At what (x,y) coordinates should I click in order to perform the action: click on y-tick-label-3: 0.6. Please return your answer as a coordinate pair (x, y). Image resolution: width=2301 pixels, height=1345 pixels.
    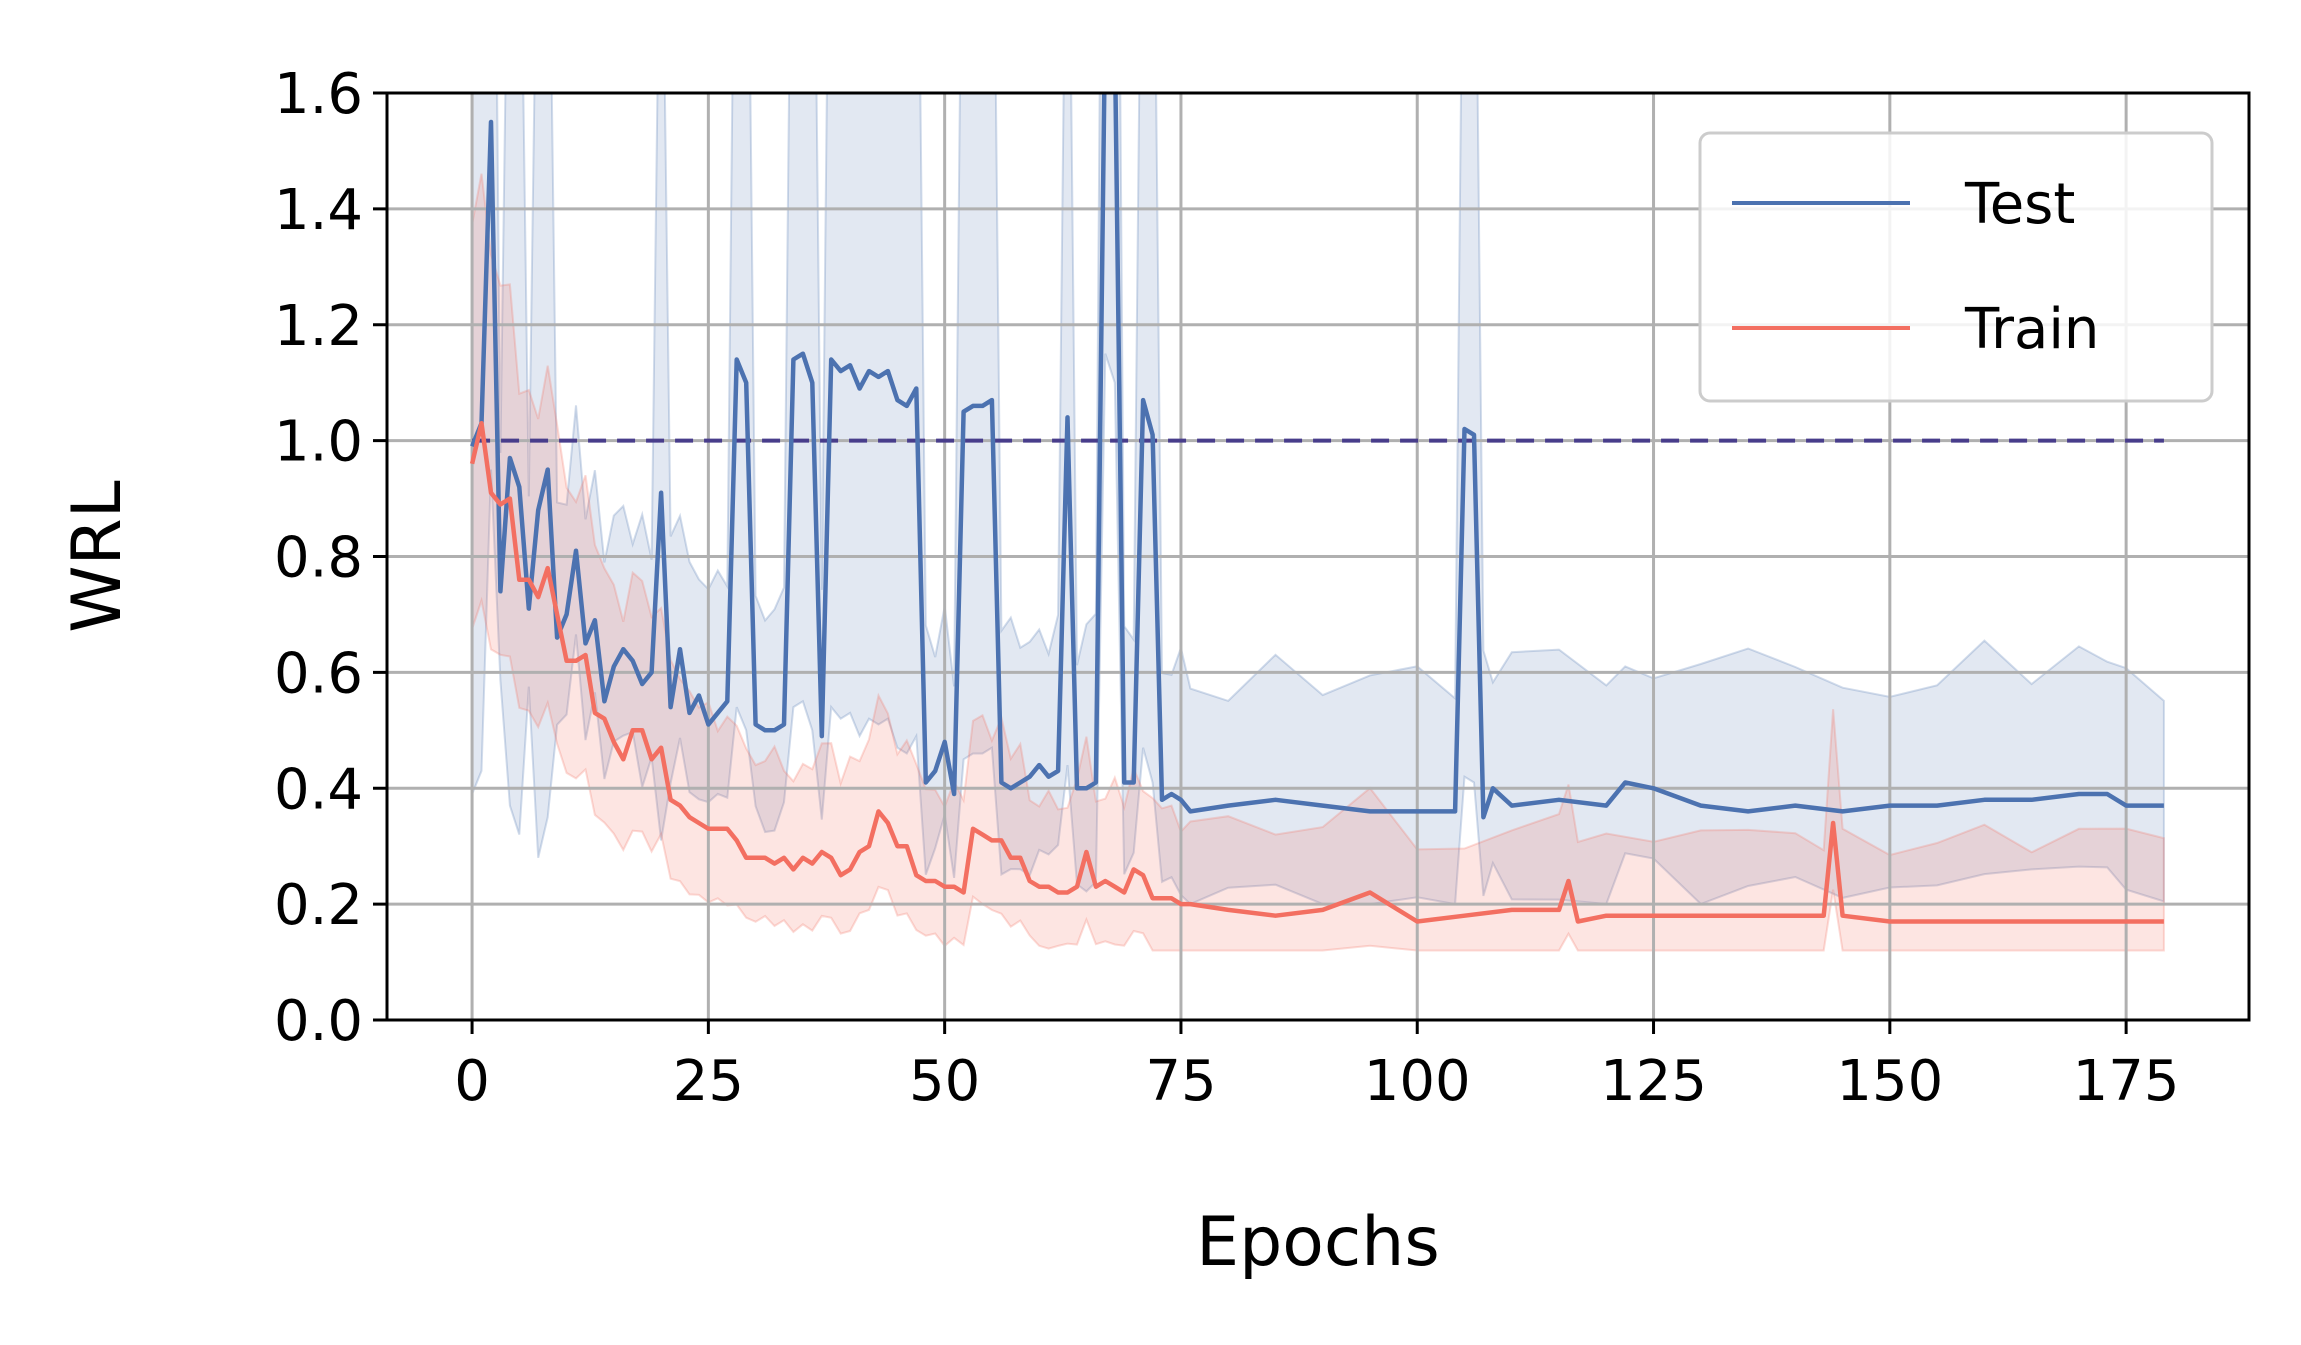
    Looking at the image, I should click on (318, 673).